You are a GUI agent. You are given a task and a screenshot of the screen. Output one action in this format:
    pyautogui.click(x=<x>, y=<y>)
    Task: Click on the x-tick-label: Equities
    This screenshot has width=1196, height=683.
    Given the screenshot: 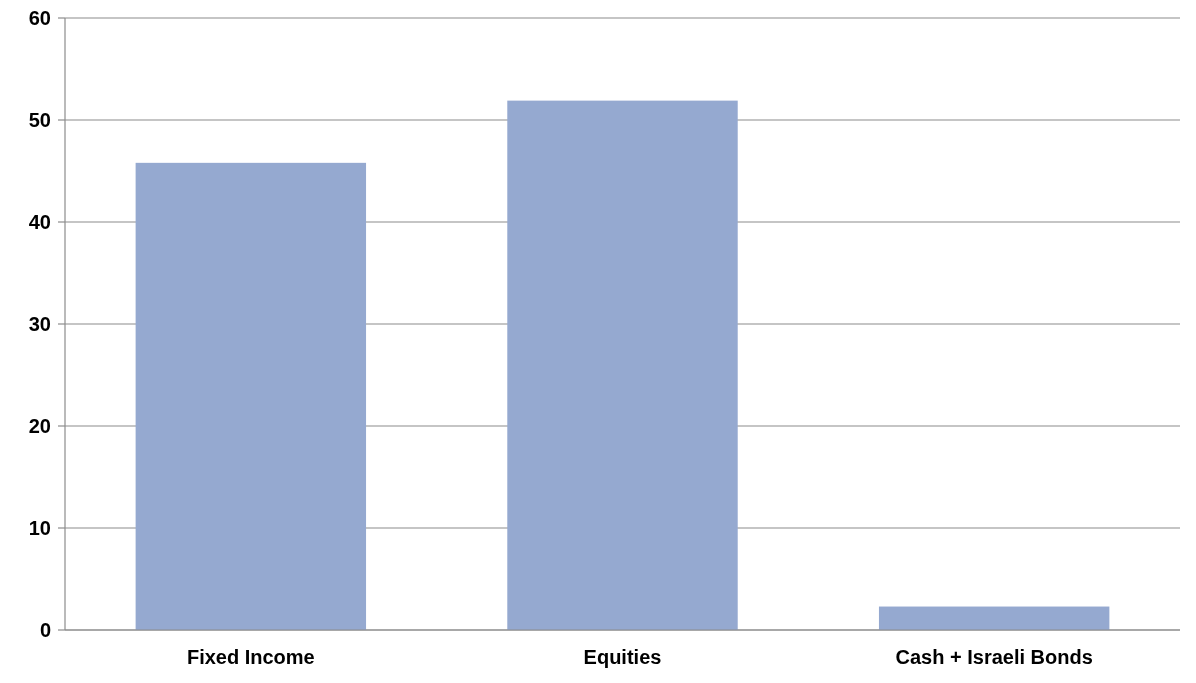 What is the action you would take?
    pyautogui.click(x=622, y=657)
    